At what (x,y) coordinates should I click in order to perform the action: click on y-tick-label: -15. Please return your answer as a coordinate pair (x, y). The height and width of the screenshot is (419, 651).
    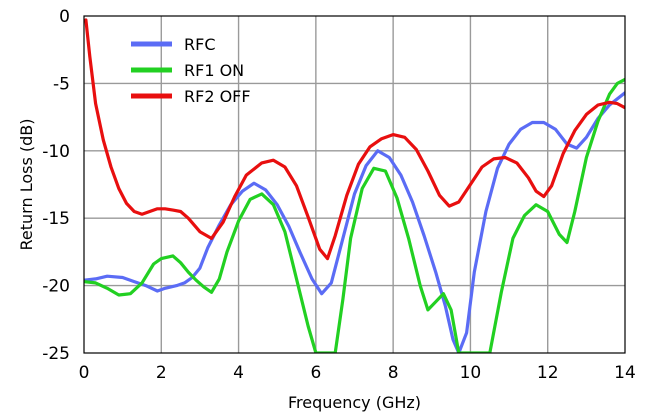
    Looking at the image, I should click on (56, 219).